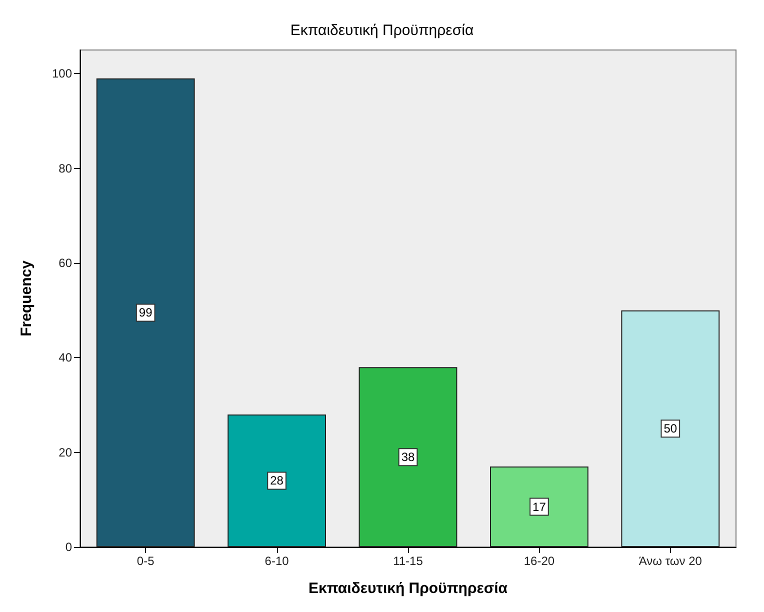 The width and height of the screenshot is (764, 612). Describe the element at coordinates (539, 561) in the screenshot. I see `x-tick-label: 16-20` at that location.